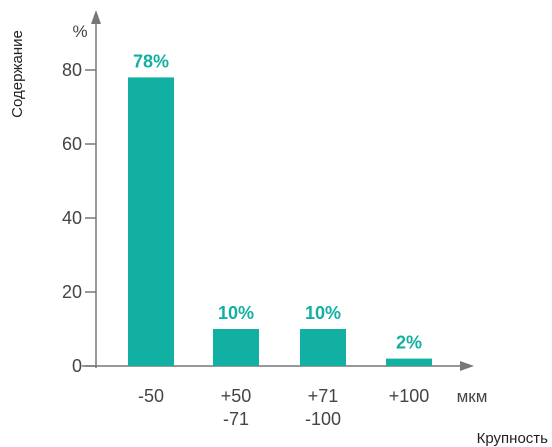  Describe the element at coordinates (55, 189) in the screenshot. I see `y-axis: Содержание %` at that location.